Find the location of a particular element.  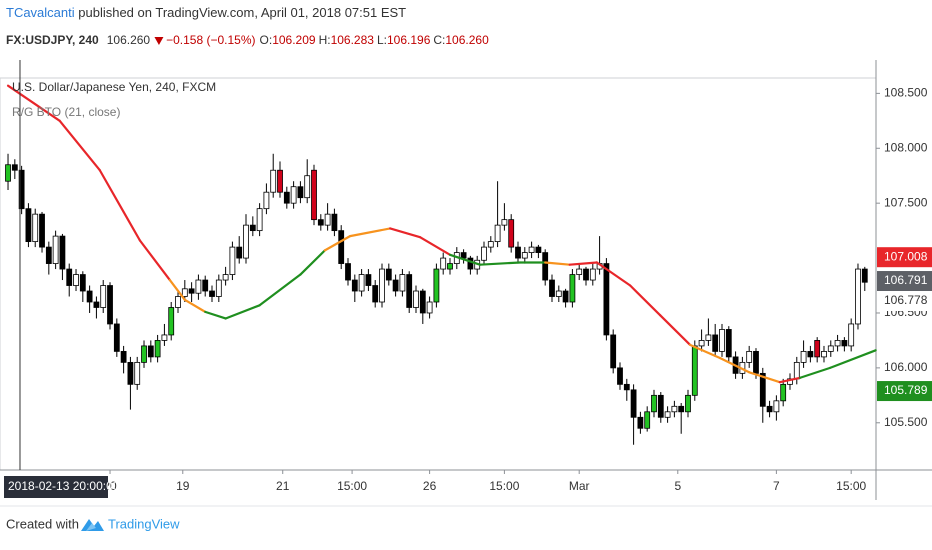

footer-created: Created with is located at coordinates (42, 523).